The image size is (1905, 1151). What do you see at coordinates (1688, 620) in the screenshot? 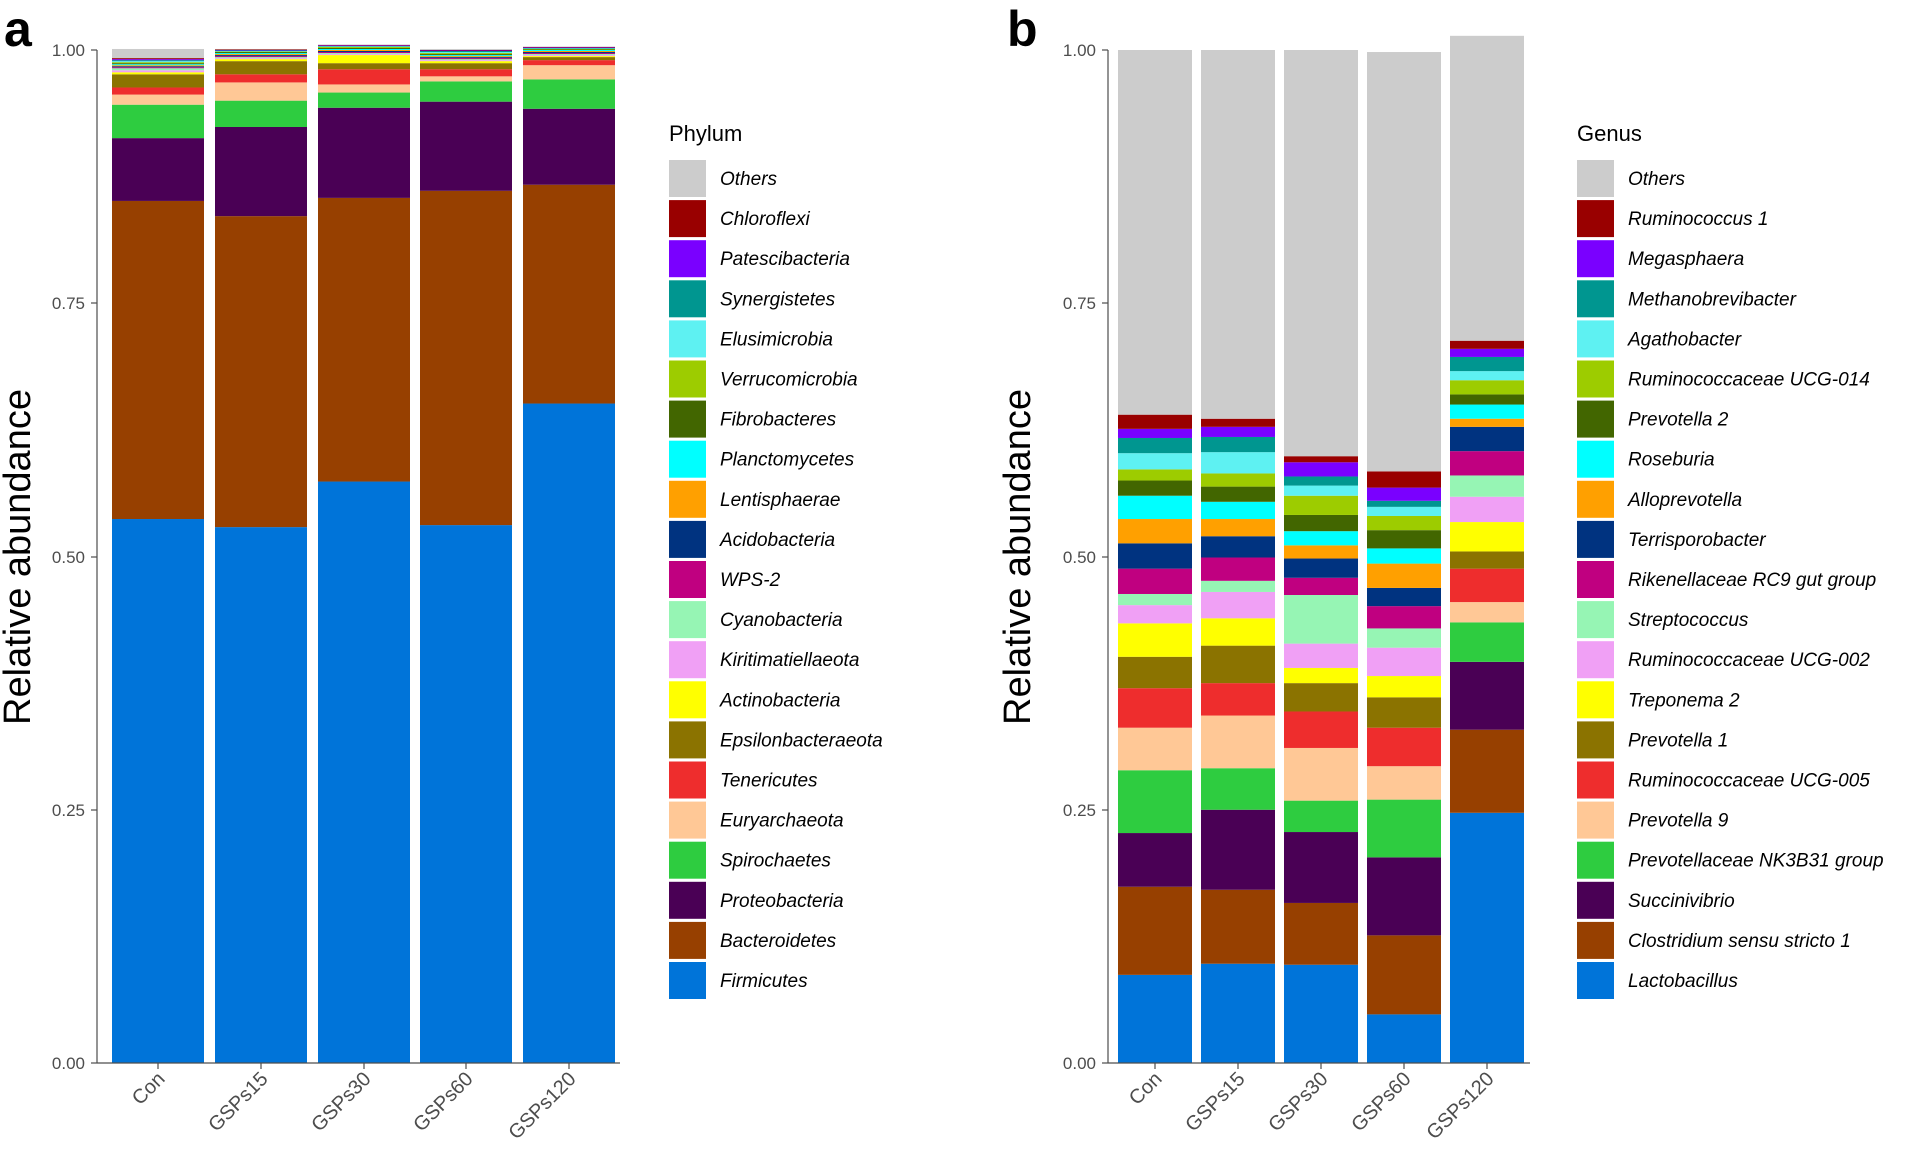
I see `panel-b-legend-label: Streptococcus` at bounding box center [1688, 620].